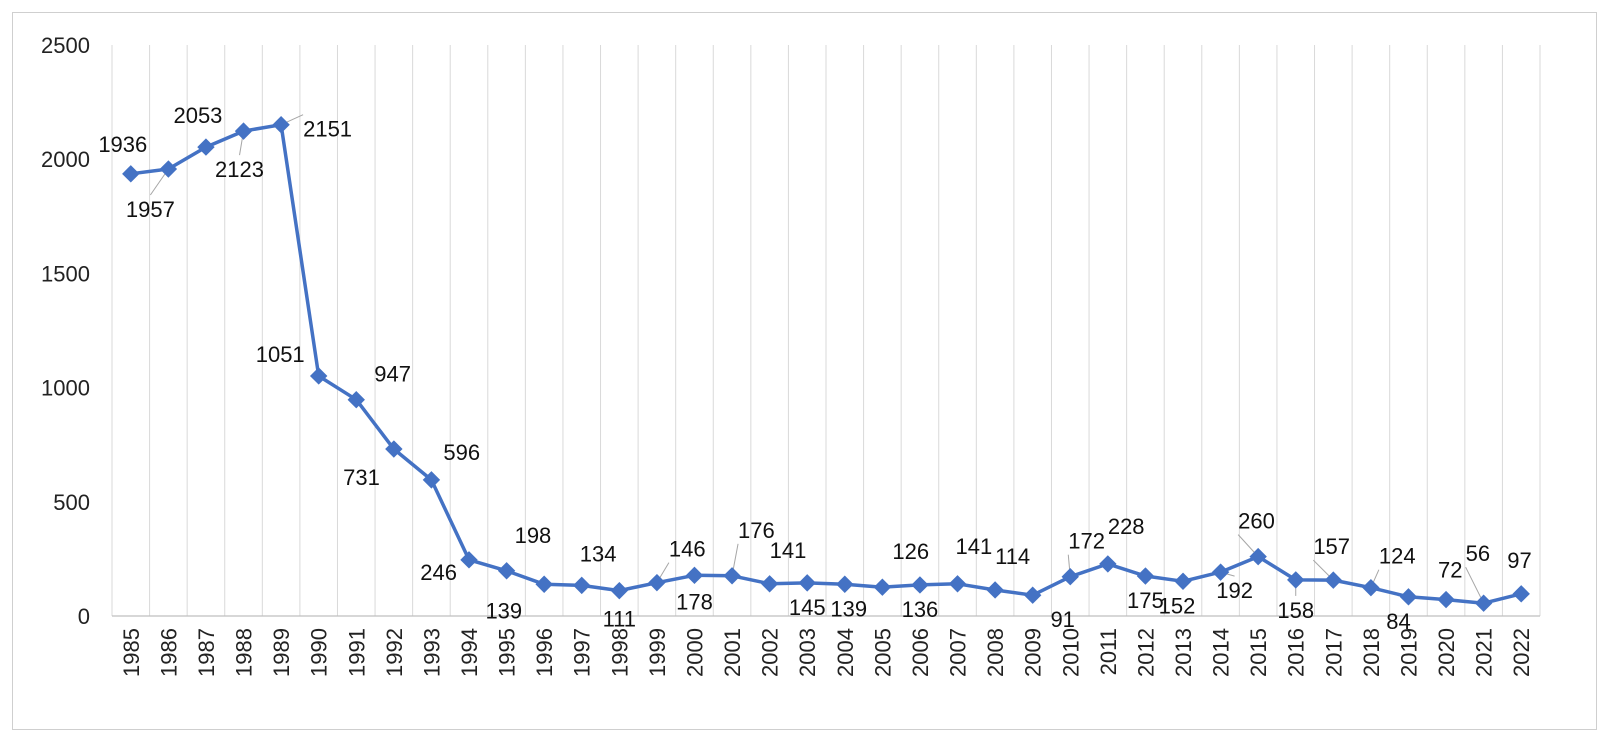 This screenshot has height=744, width=1611. Describe the element at coordinates (995, 652) in the screenshot. I see `x-tick-label: 2008` at that location.